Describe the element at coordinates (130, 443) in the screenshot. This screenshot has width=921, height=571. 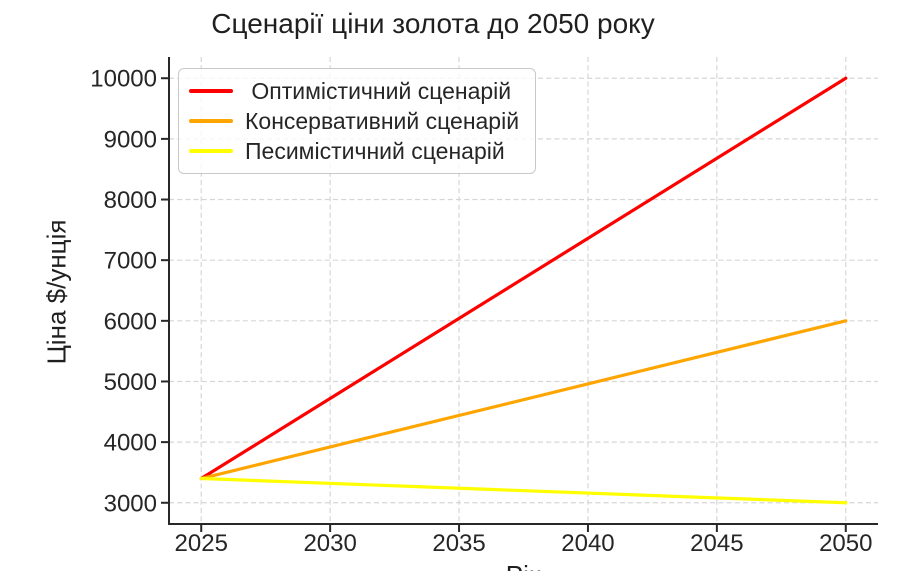
I see `y-tick-label: 4000` at that location.